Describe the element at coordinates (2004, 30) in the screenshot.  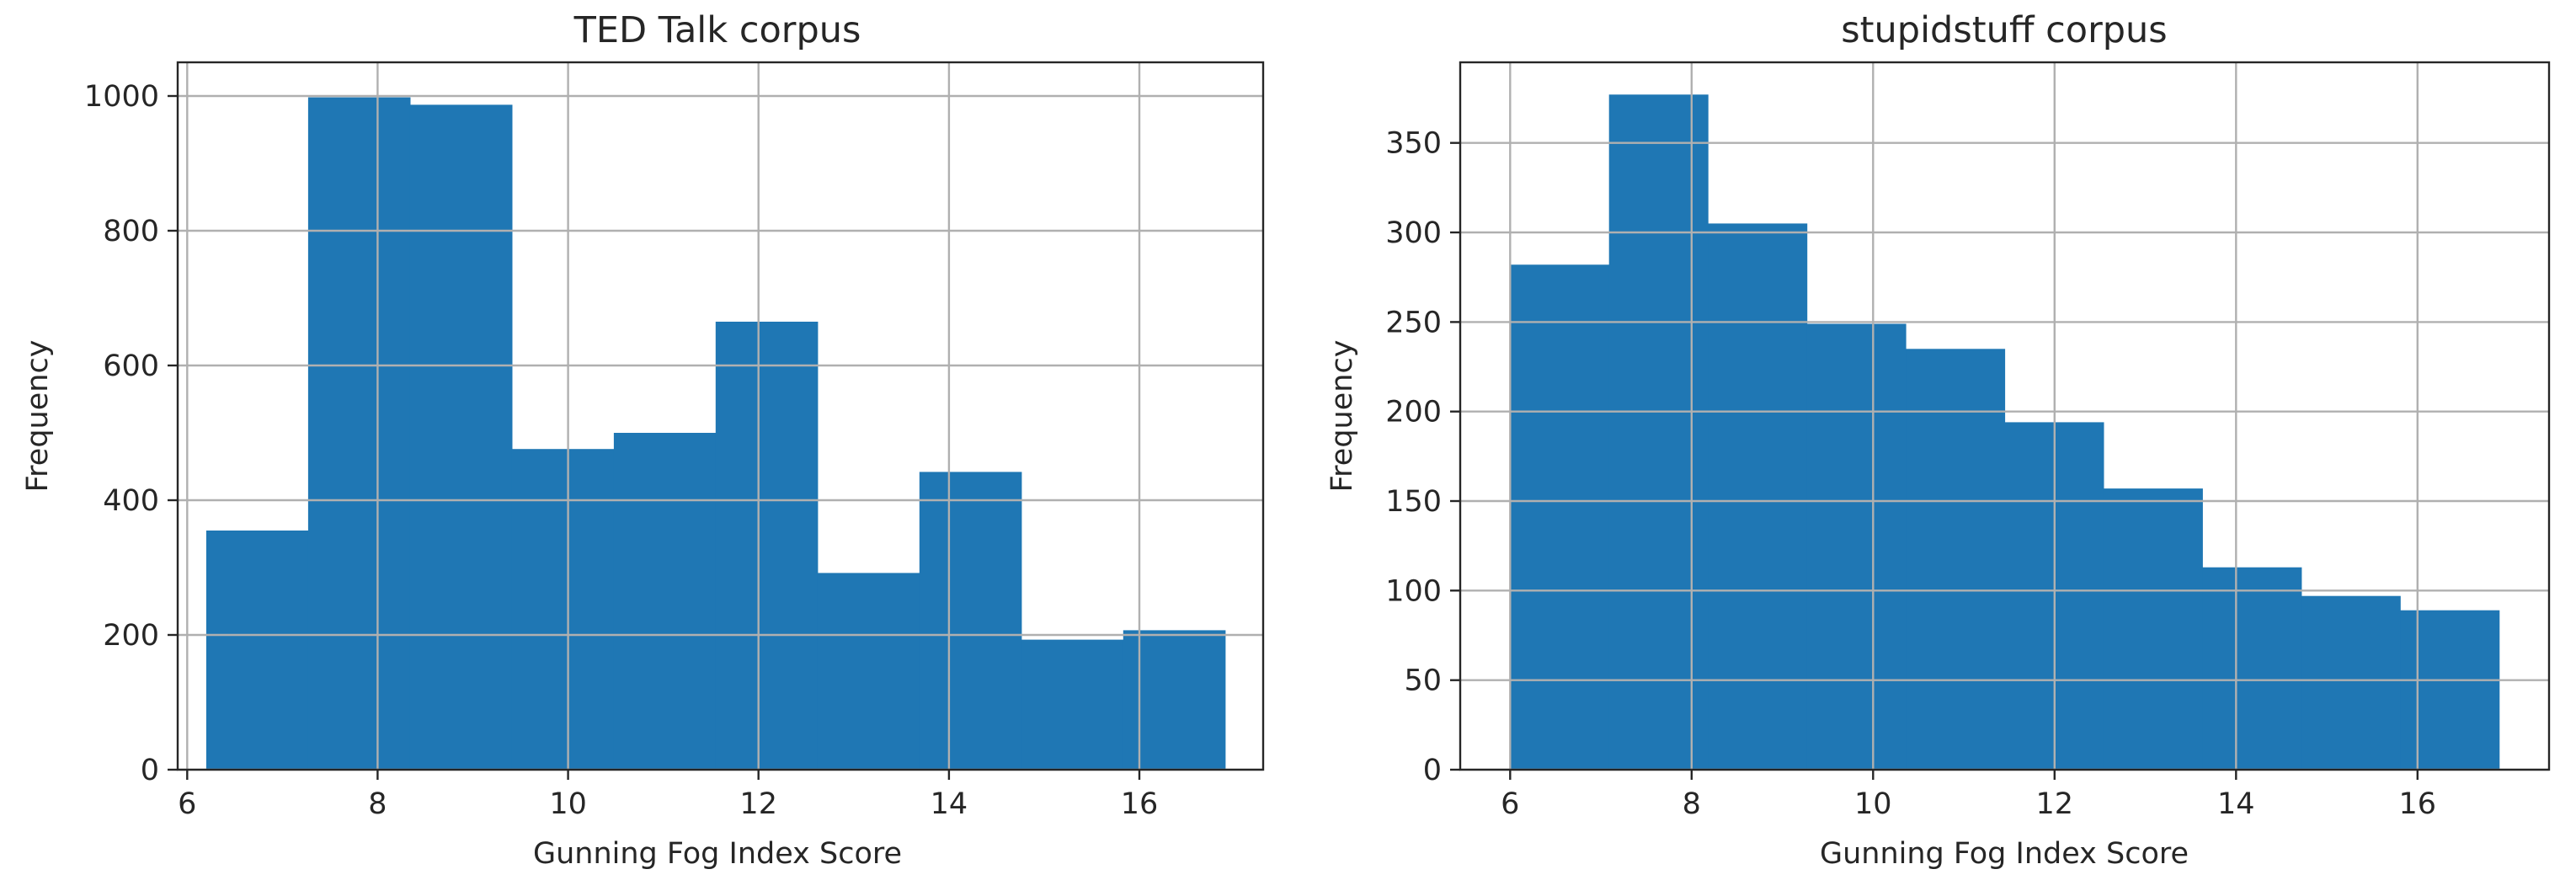
I see `chart-title: stupidstuff corpus` at that location.